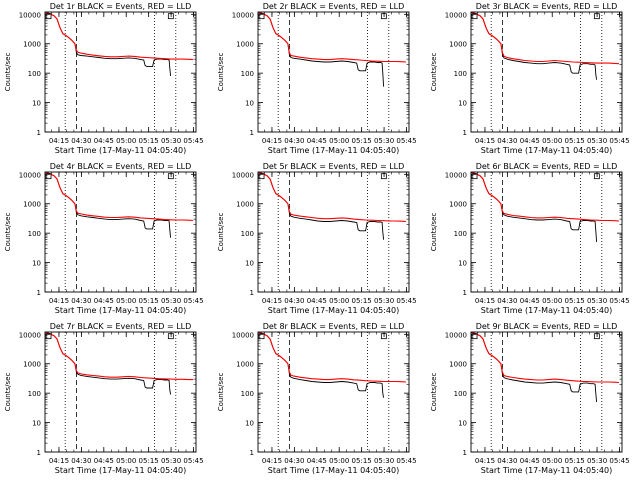 This screenshot has height=480, width=640. Describe the element at coordinates (547, 6) in the screenshot. I see `chart-title: Det 3r BLACK = Events, RED = LLD` at that location.